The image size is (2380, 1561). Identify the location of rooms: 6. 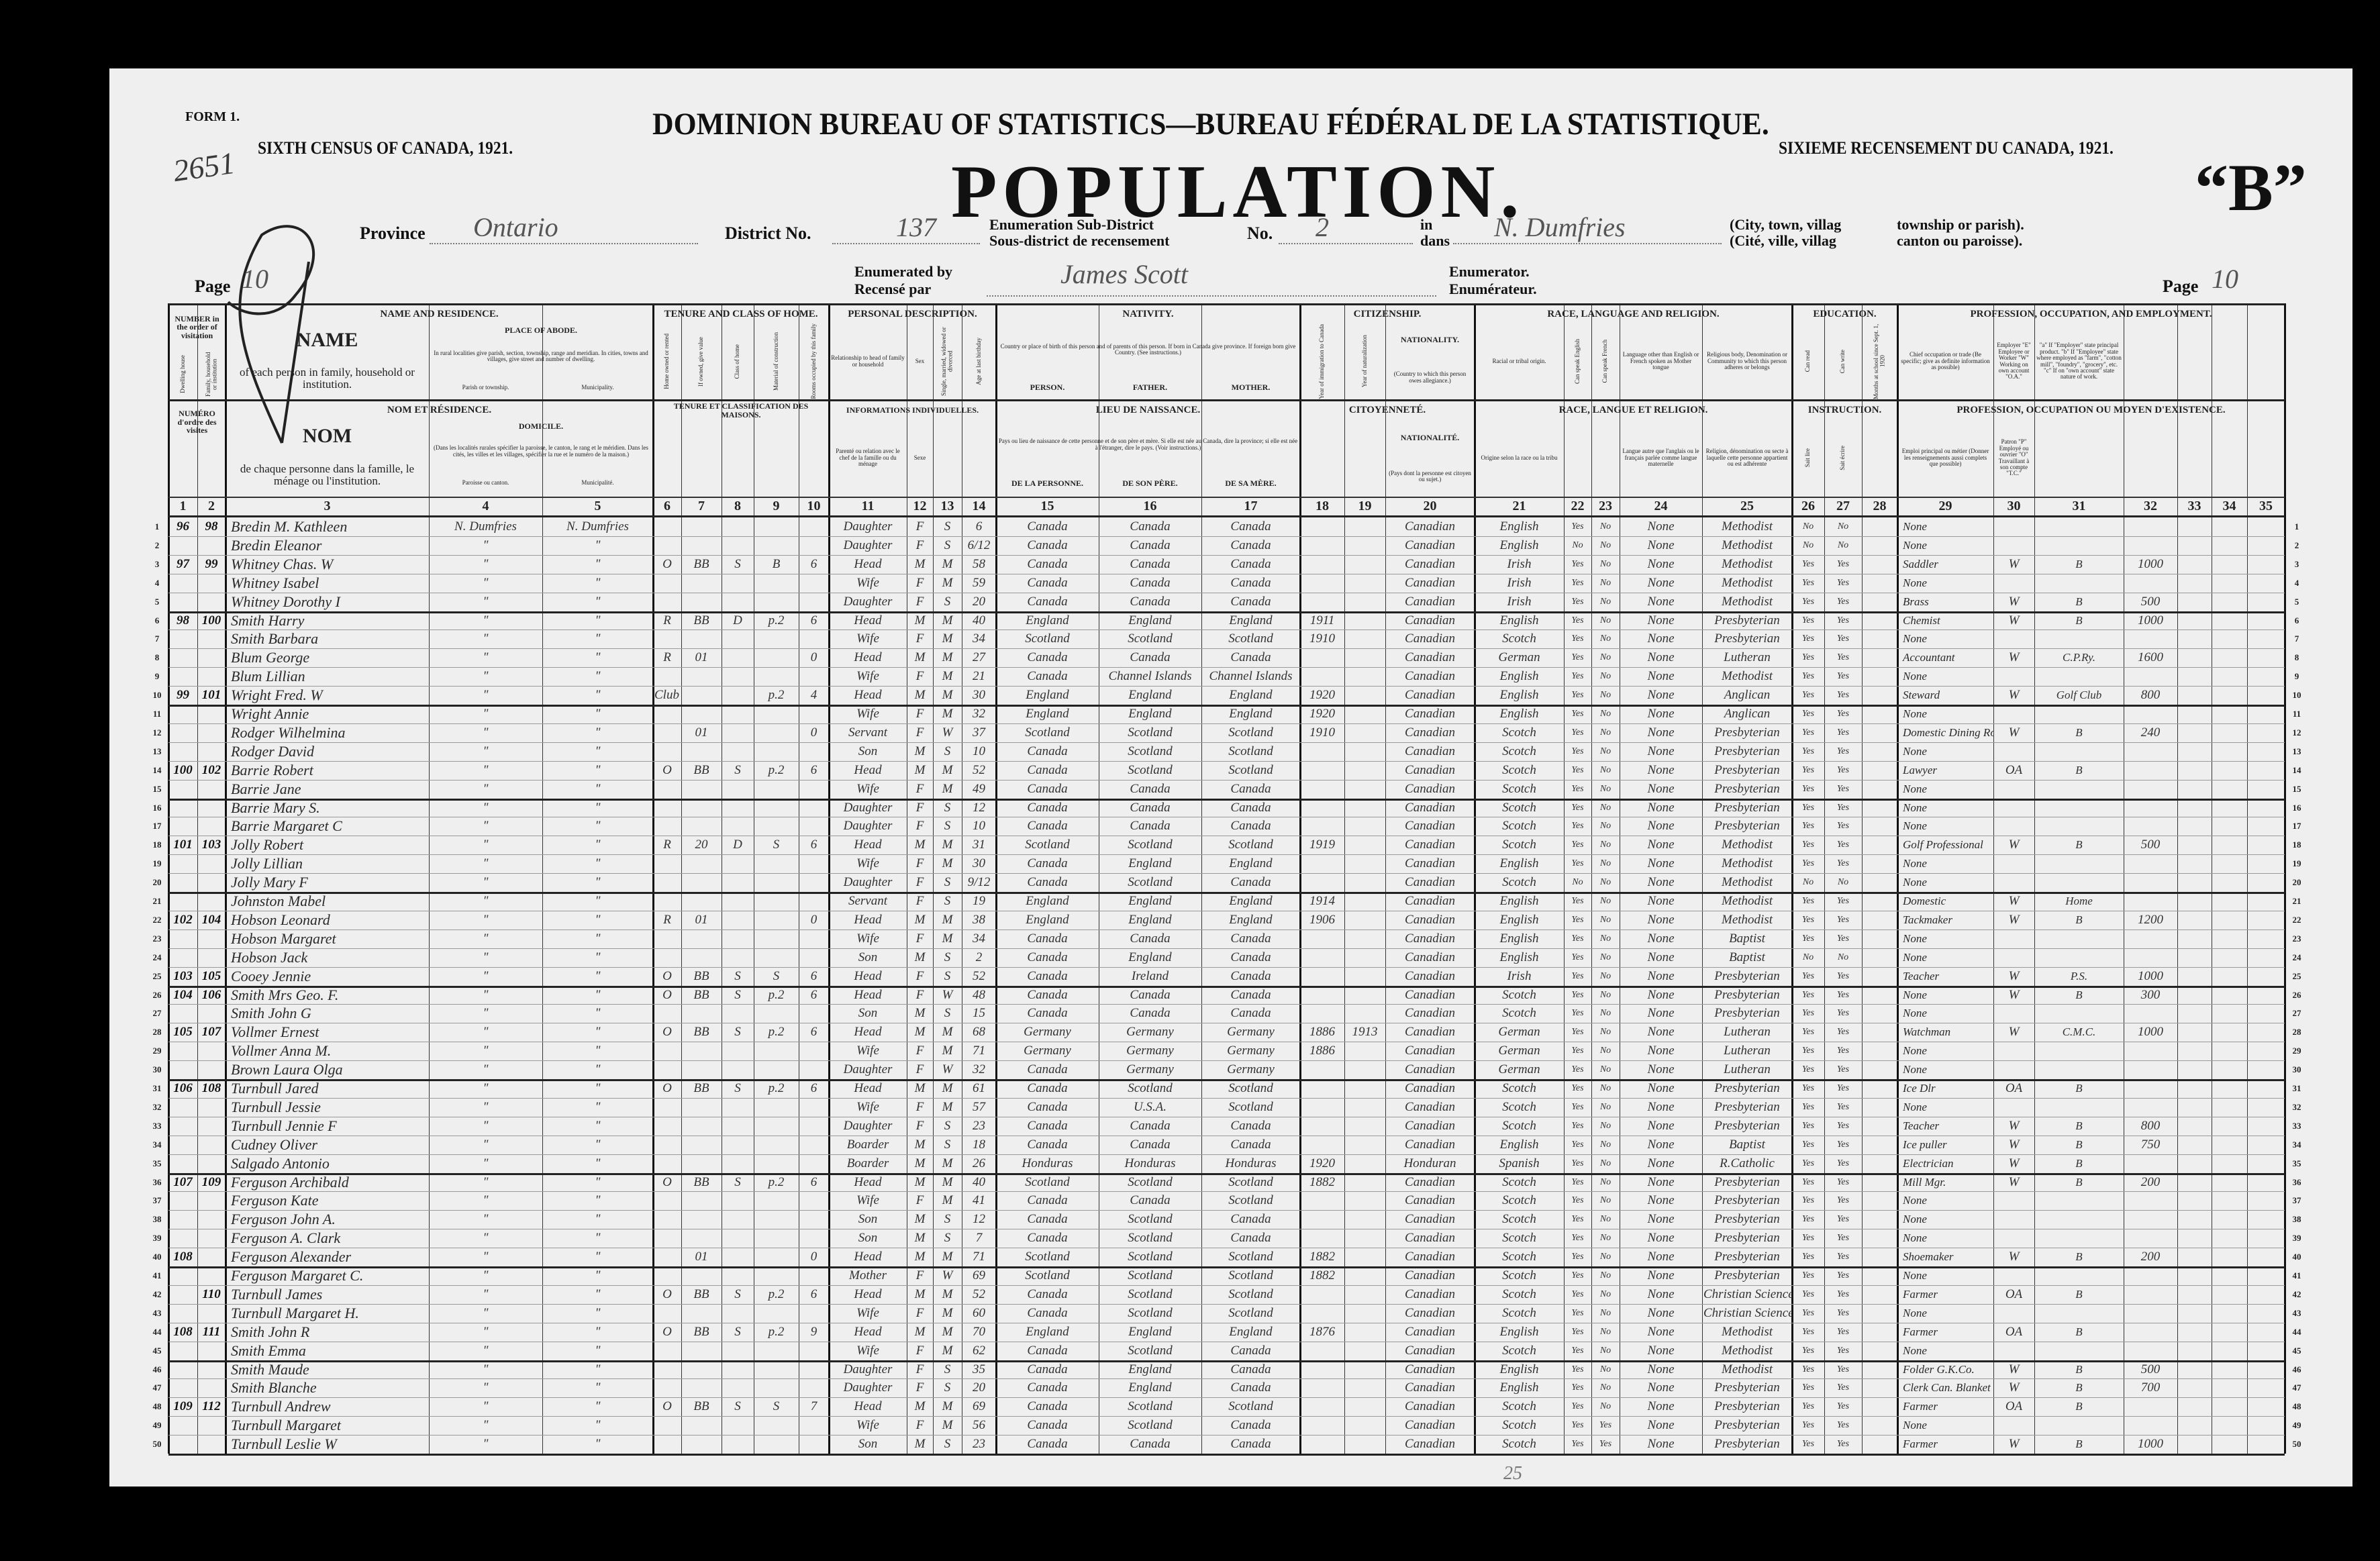
(813, 1181).